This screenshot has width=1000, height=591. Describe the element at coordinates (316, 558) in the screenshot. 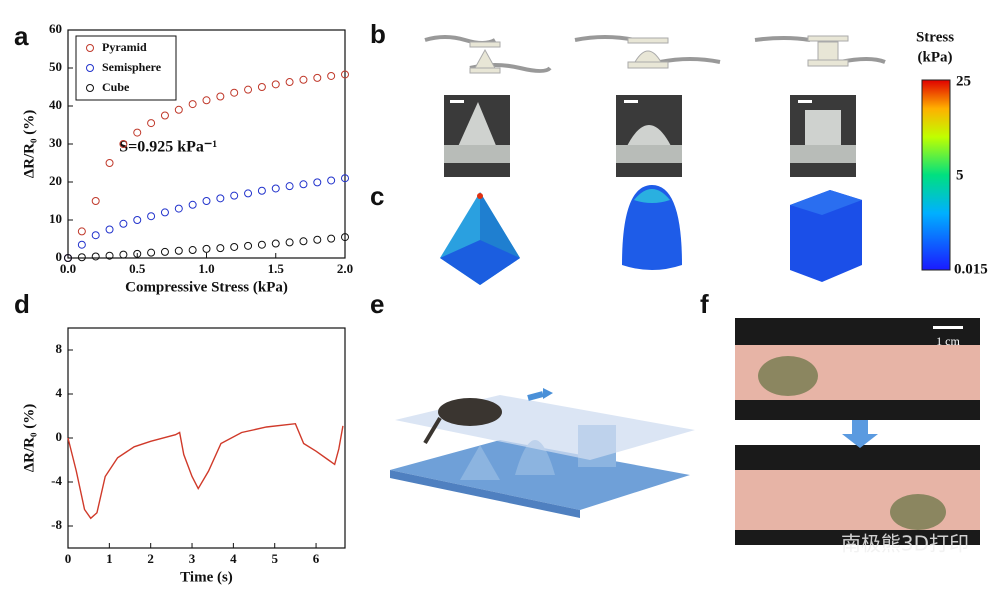

I see `x-tick-label: 6` at that location.